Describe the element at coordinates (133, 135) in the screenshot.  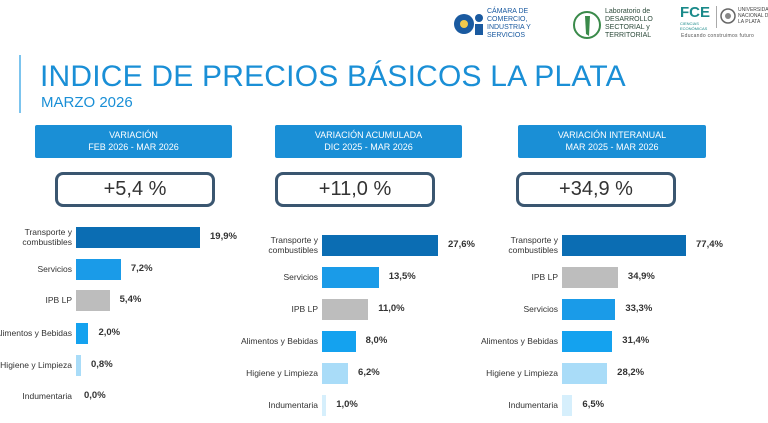
I see `panel-header-line: VARIACIÓN` at that location.